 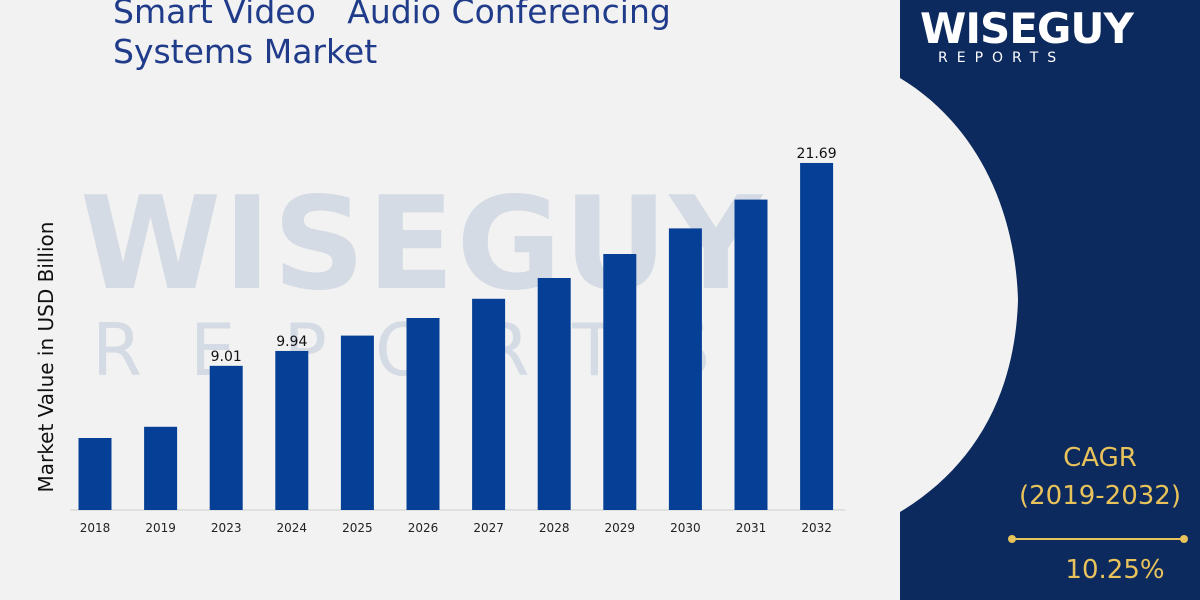 What do you see at coordinates (357, 422) in the screenshot?
I see `bar-2025` at bounding box center [357, 422].